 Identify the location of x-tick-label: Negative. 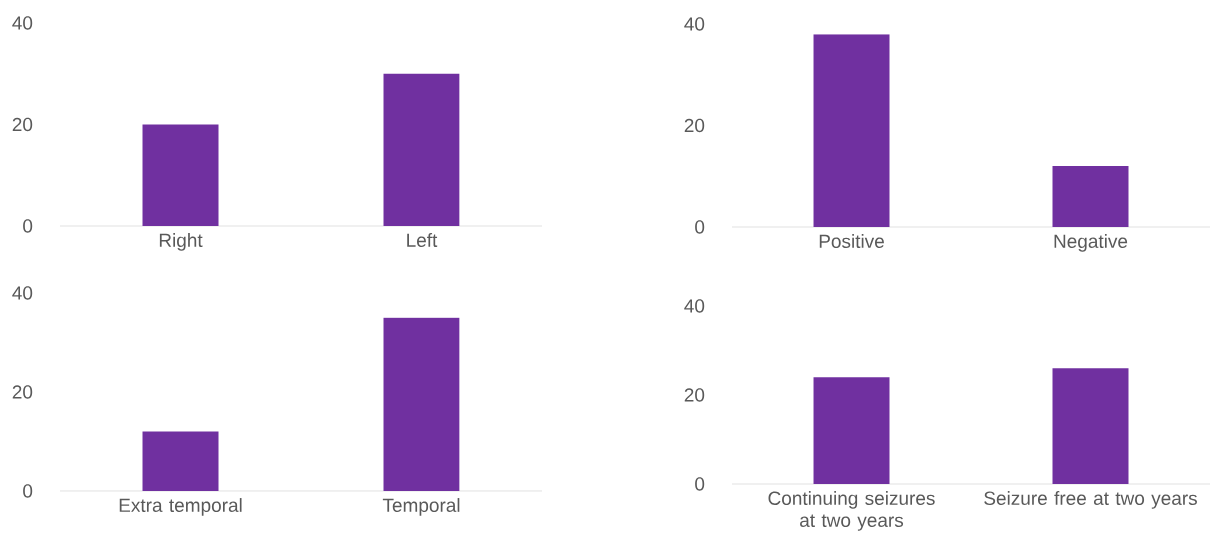
(1091, 243).